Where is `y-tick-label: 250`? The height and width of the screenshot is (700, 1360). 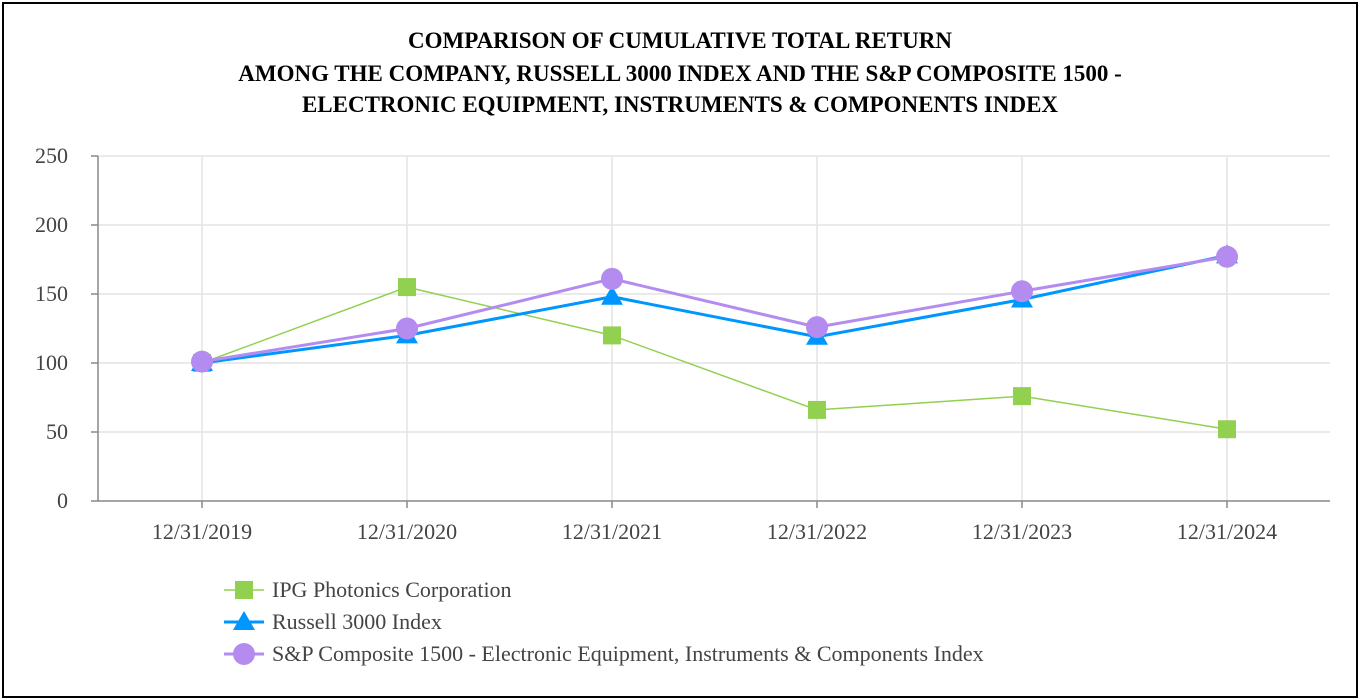
y-tick-label: 250 is located at coordinates (51, 155).